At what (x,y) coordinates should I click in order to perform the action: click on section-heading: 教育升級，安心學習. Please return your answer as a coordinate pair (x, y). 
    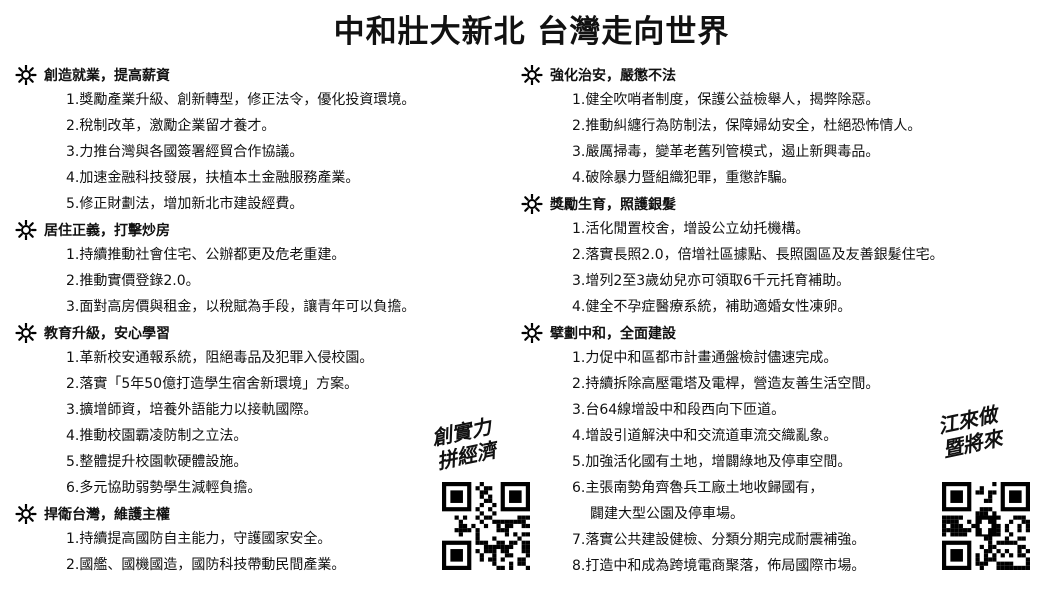
    Looking at the image, I should click on (264, 332).